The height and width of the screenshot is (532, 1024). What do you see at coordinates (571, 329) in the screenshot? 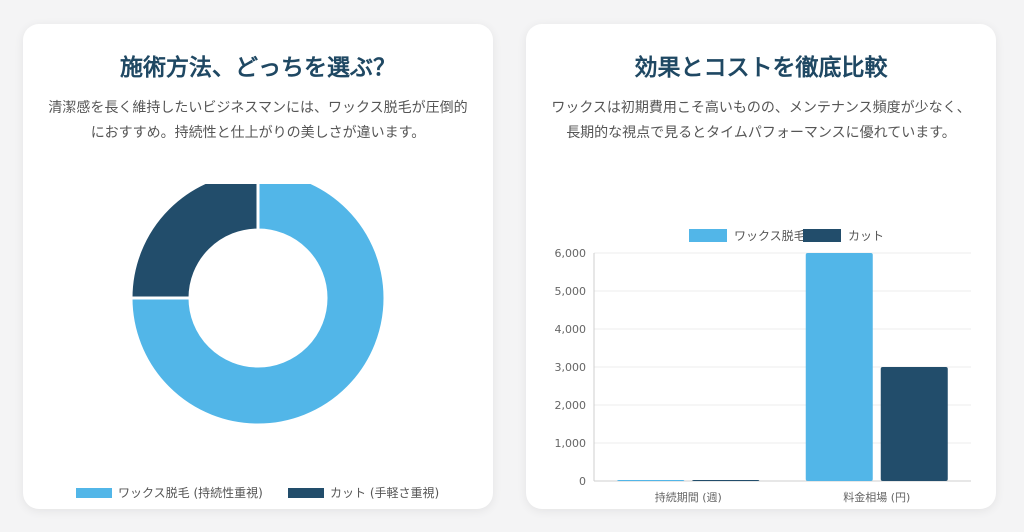
I see `y-tick-label: 4,000` at bounding box center [571, 329].